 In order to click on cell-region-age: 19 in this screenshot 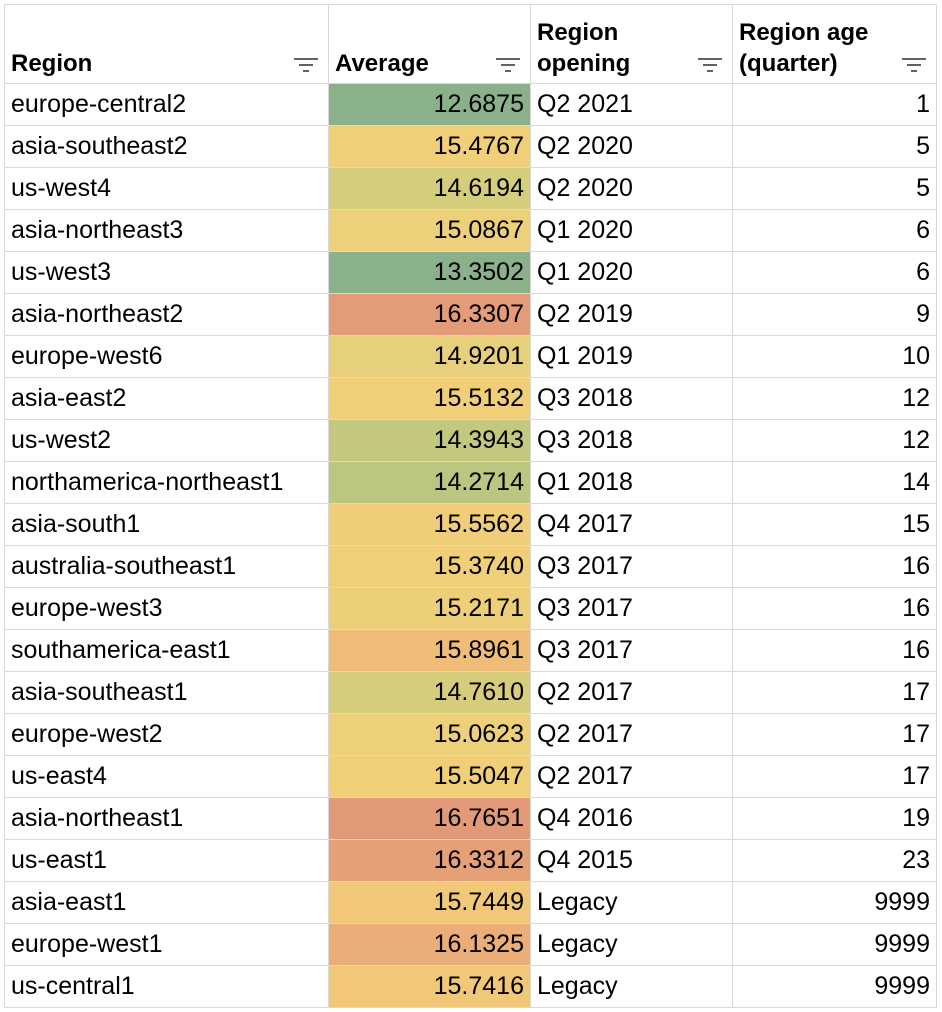, I will do `click(834, 818)`.